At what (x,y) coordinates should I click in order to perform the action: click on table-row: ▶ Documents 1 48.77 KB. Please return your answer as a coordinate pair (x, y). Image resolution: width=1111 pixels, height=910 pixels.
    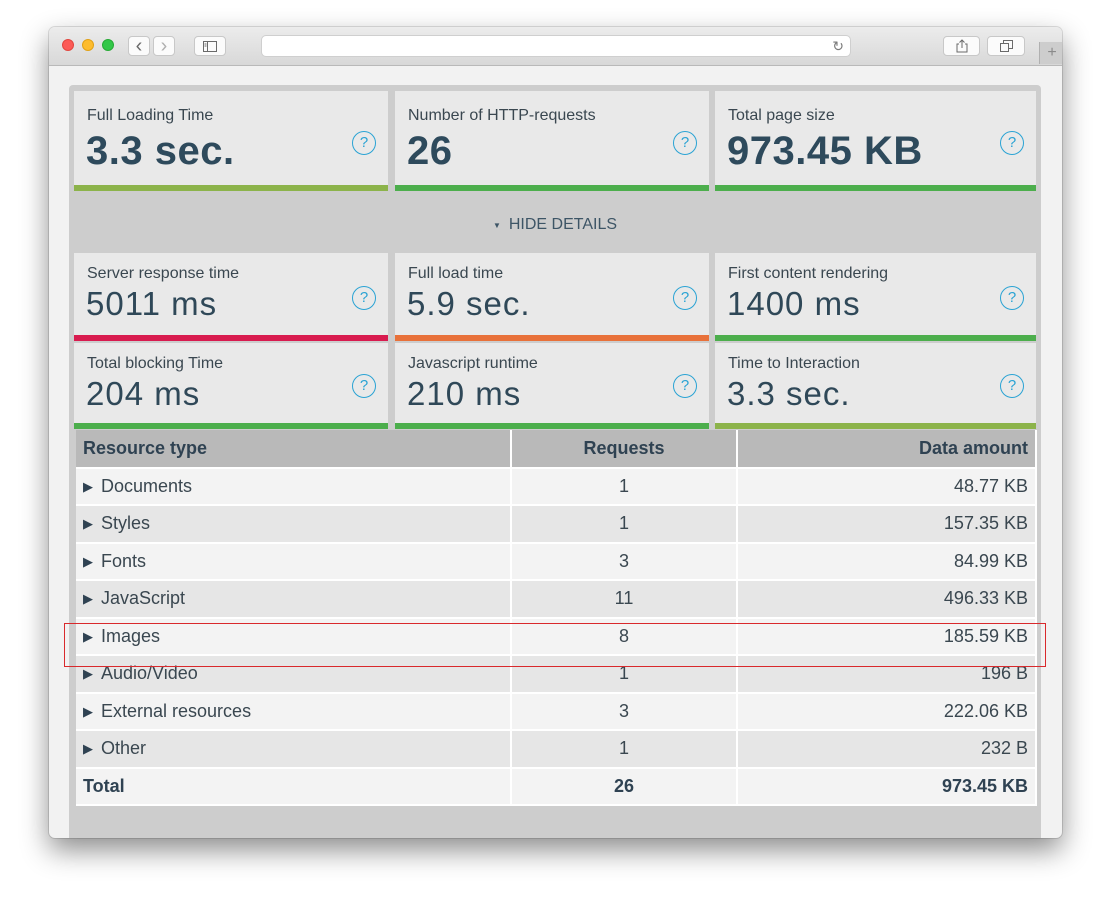
    Looking at the image, I should click on (556, 486).